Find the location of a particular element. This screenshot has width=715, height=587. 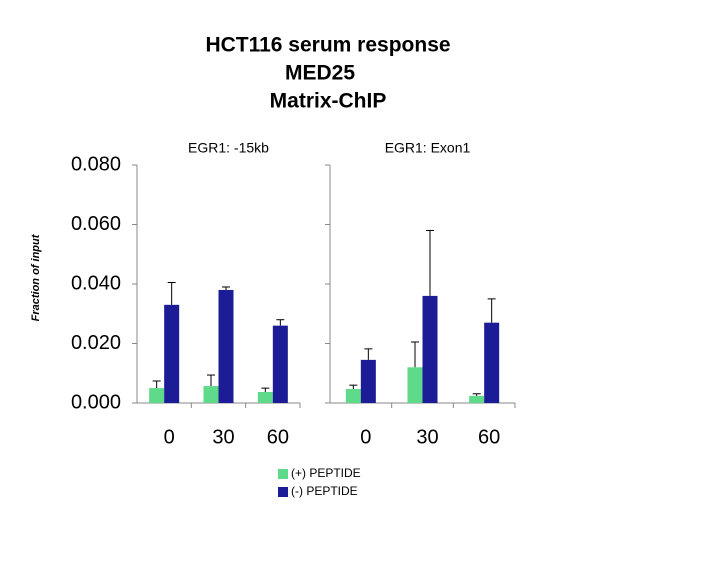

legend-label: (-) PEPTIDE is located at coordinates (324, 491).